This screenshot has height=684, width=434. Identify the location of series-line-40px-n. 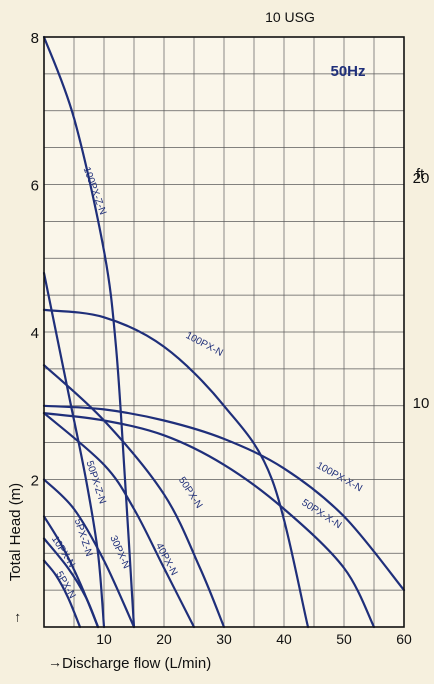
(119, 520).